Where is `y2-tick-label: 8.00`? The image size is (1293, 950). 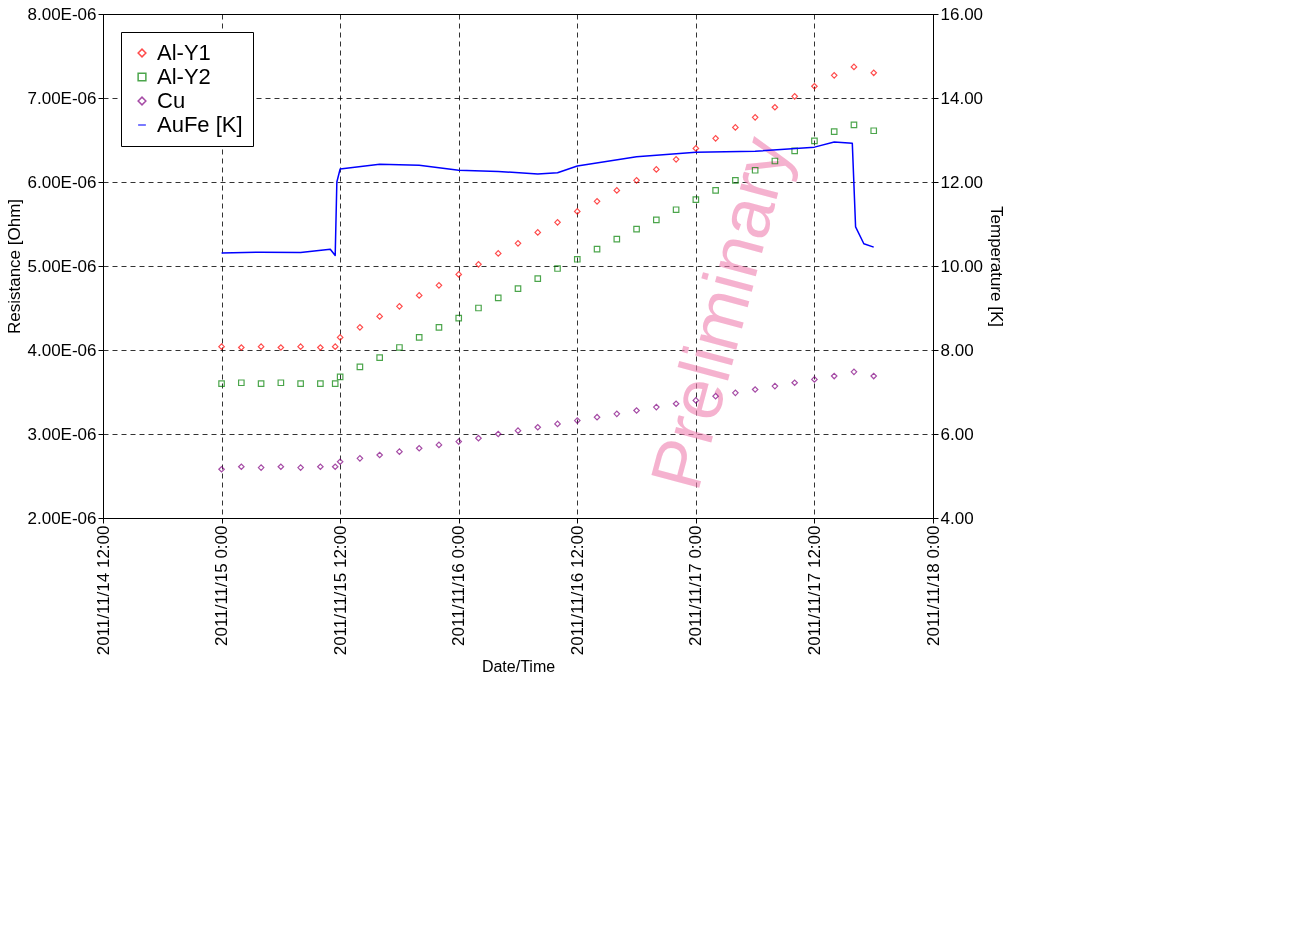
y2-tick-label: 8.00 is located at coordinates (957, 350).